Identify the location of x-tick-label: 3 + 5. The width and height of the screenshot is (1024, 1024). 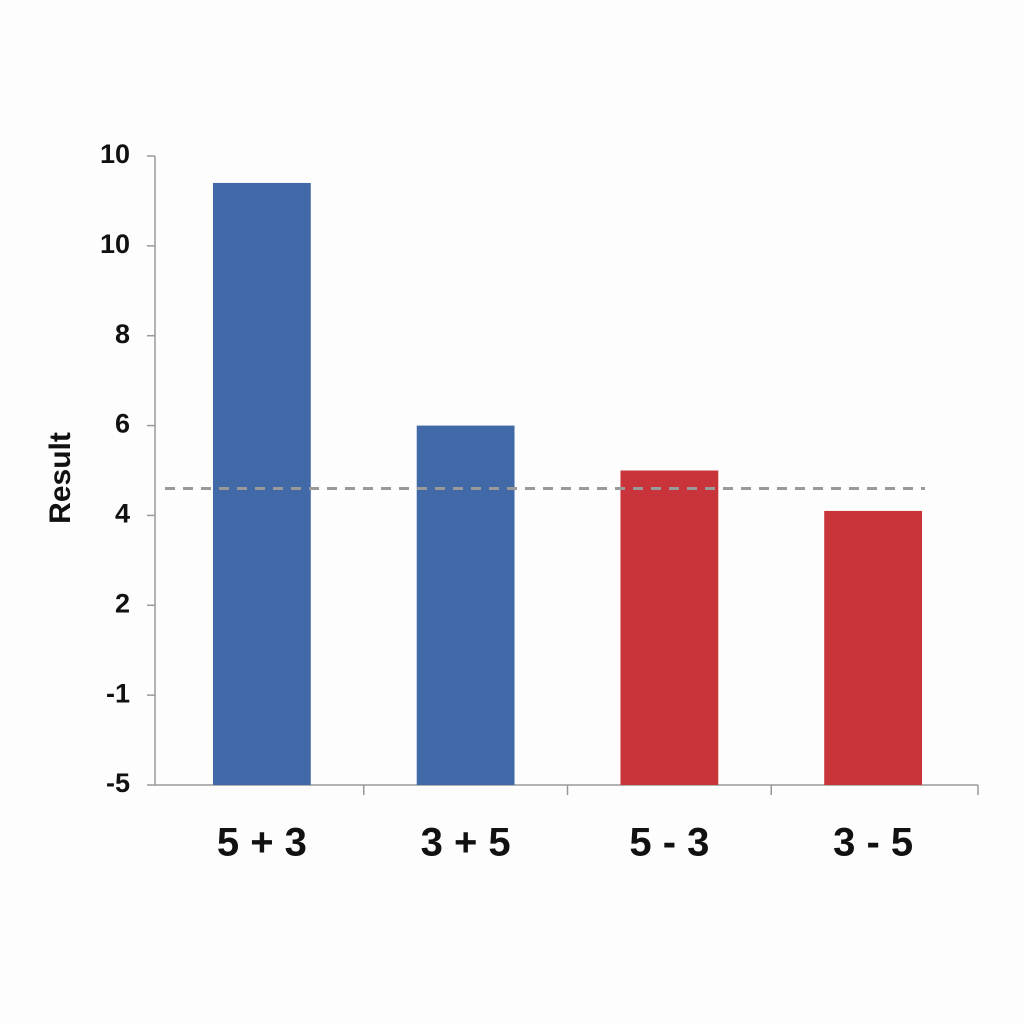
(466, 843).